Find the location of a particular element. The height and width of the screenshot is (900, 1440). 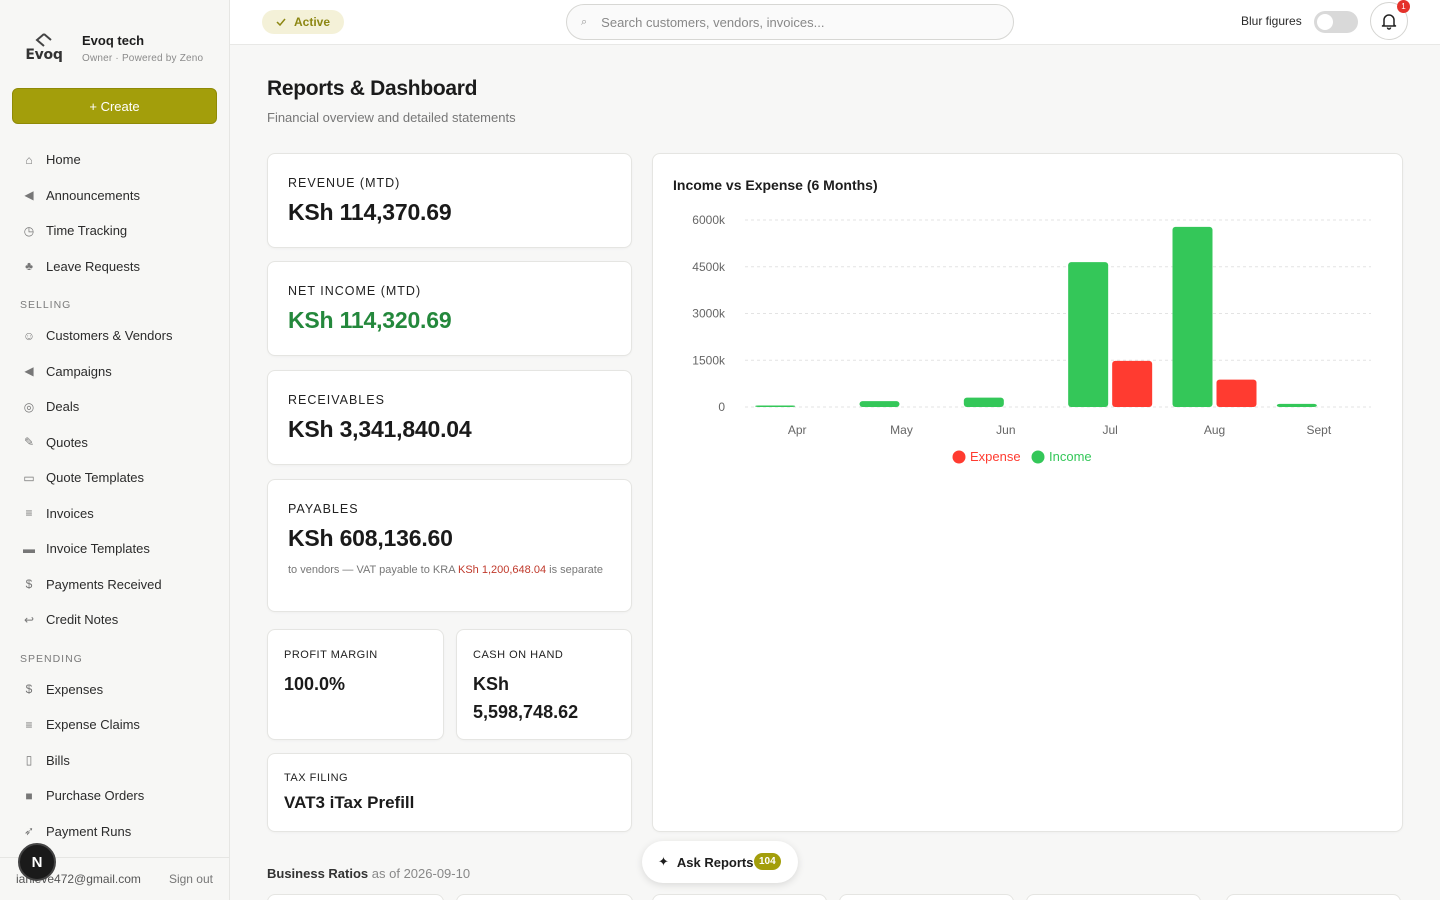

ask-reports-label: Ask Reports is located at coordinates (715, 862).